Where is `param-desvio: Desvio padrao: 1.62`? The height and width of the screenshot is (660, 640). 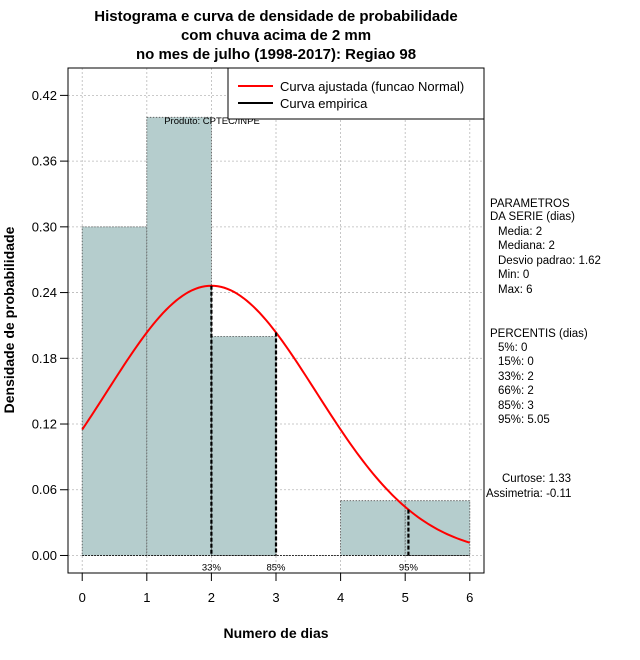
param-desvio: Desvio padrao: 1.62 is located at coordinates (549, 261).